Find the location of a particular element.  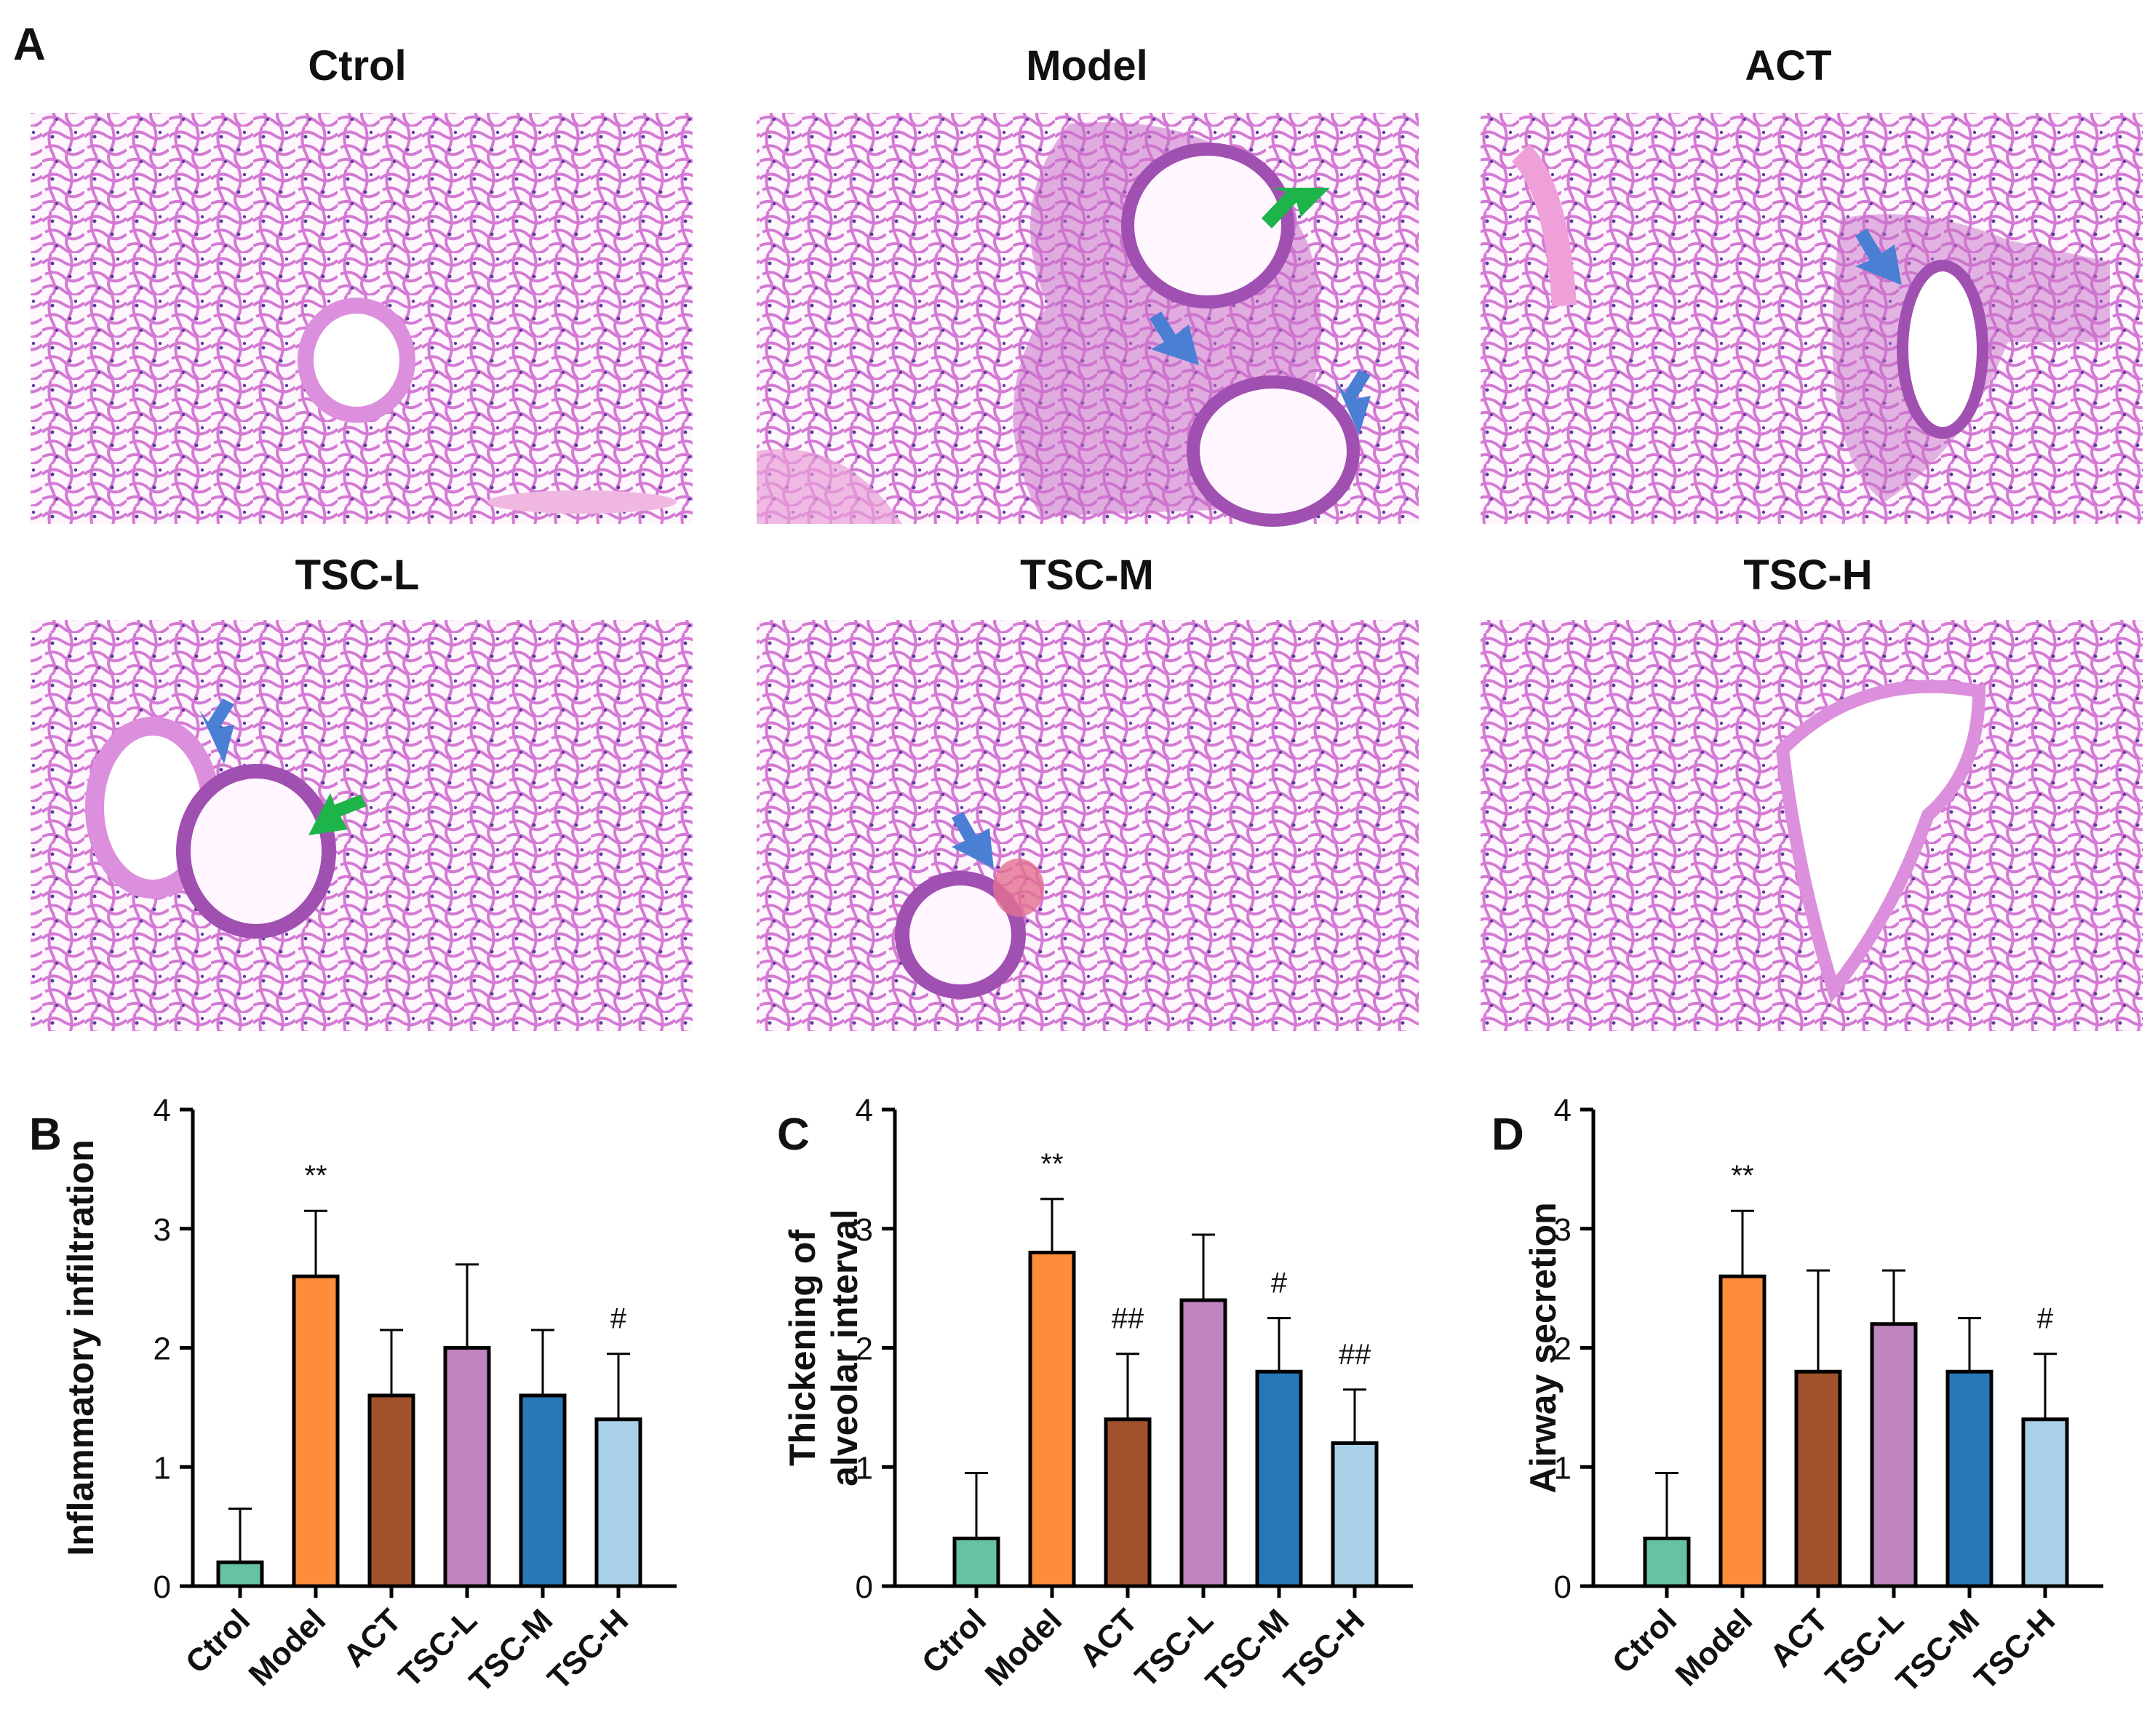

micrograph-tsc-h is located at coordinates (1812, 825).